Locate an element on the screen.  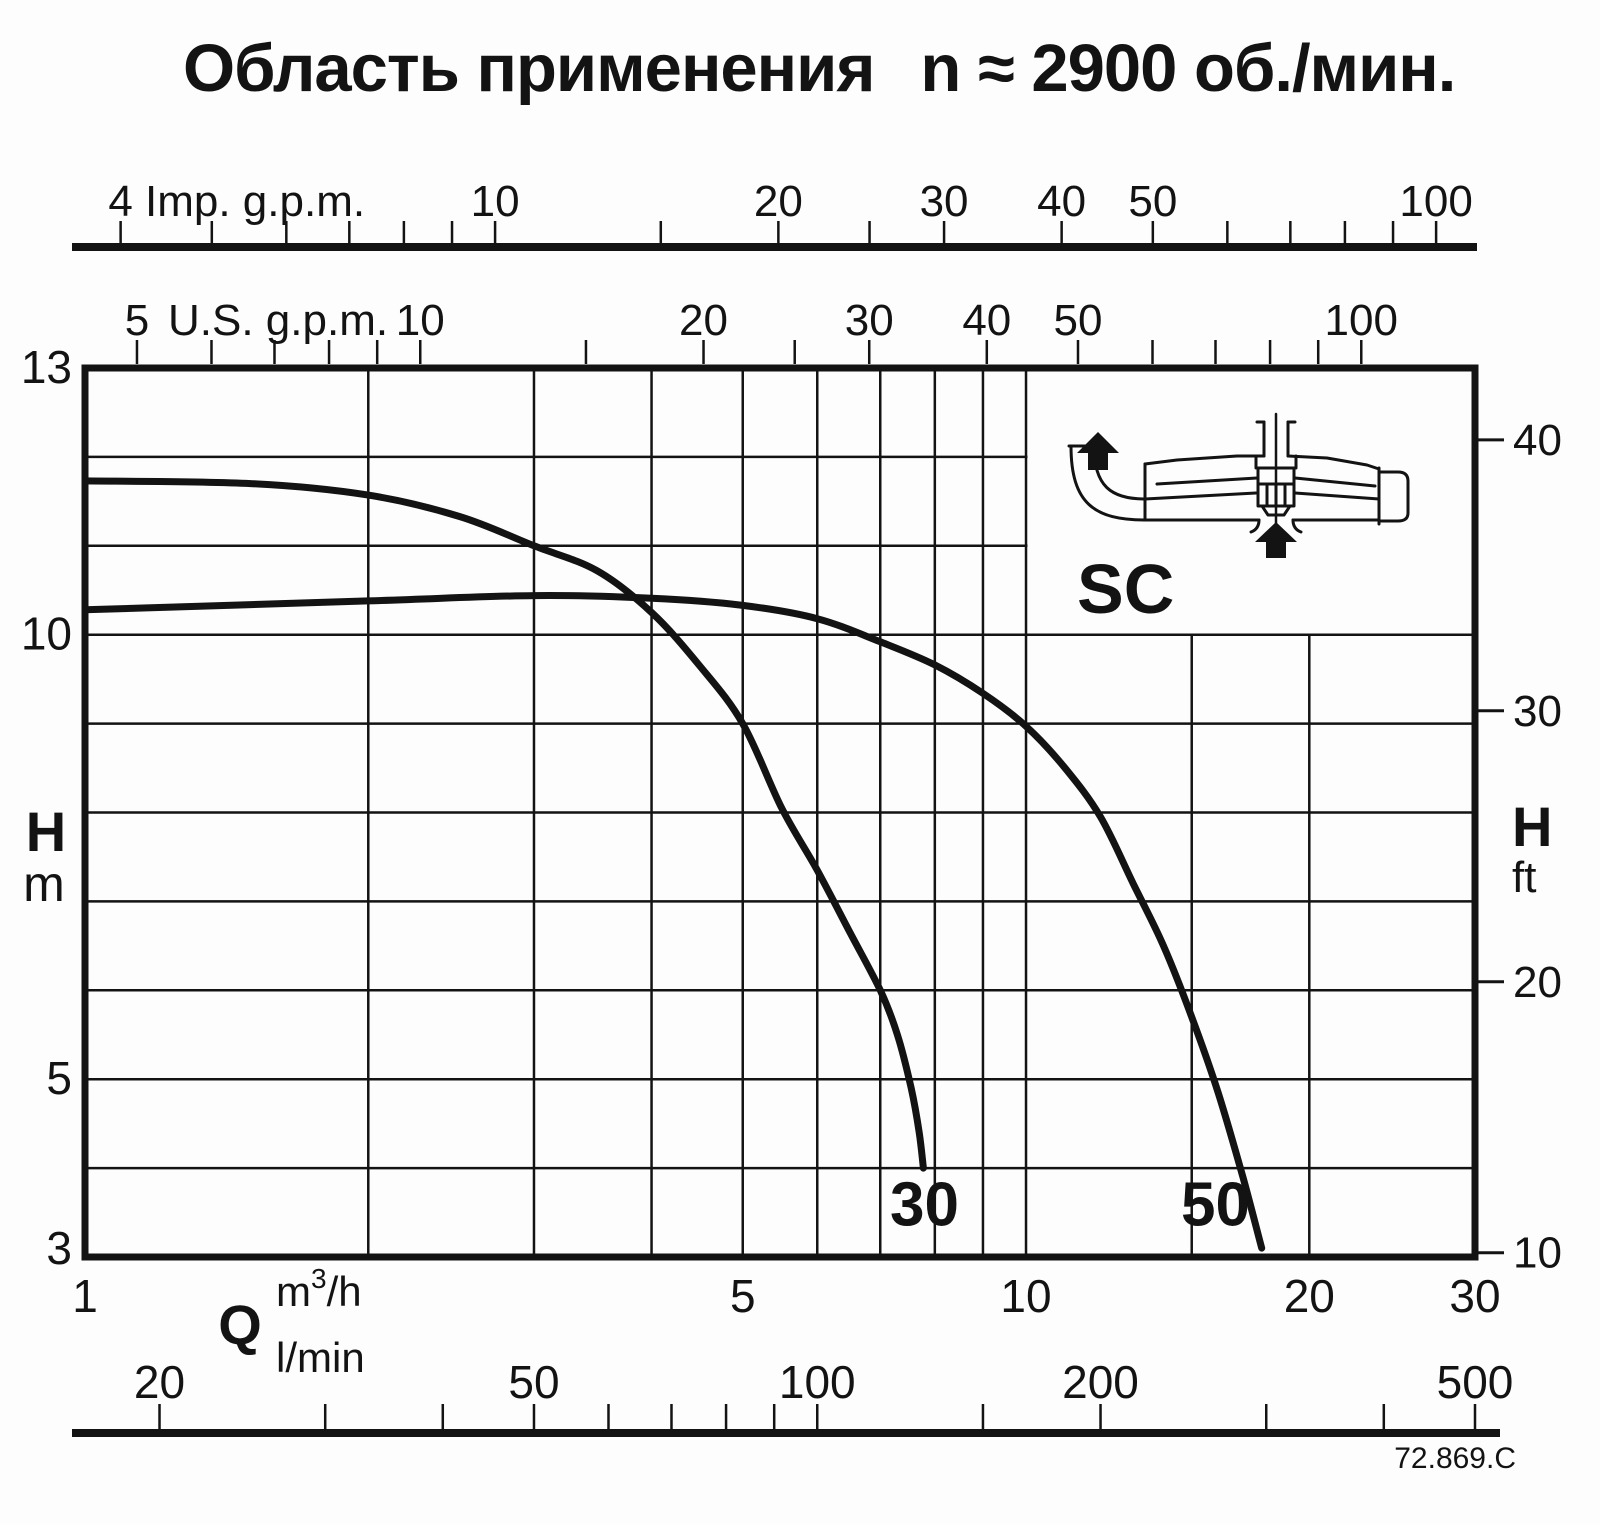
h-ft-tick-label: 20 is located at coordinates (1537, 982).